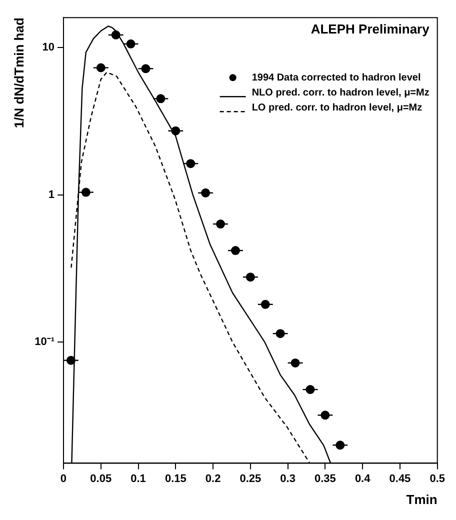 Image resolution: width=456 pixels, height=520 pixels. Describe the element at coordinates (251, 478) in the screenshot. I see `x-tick-label: 0.25` at that location.